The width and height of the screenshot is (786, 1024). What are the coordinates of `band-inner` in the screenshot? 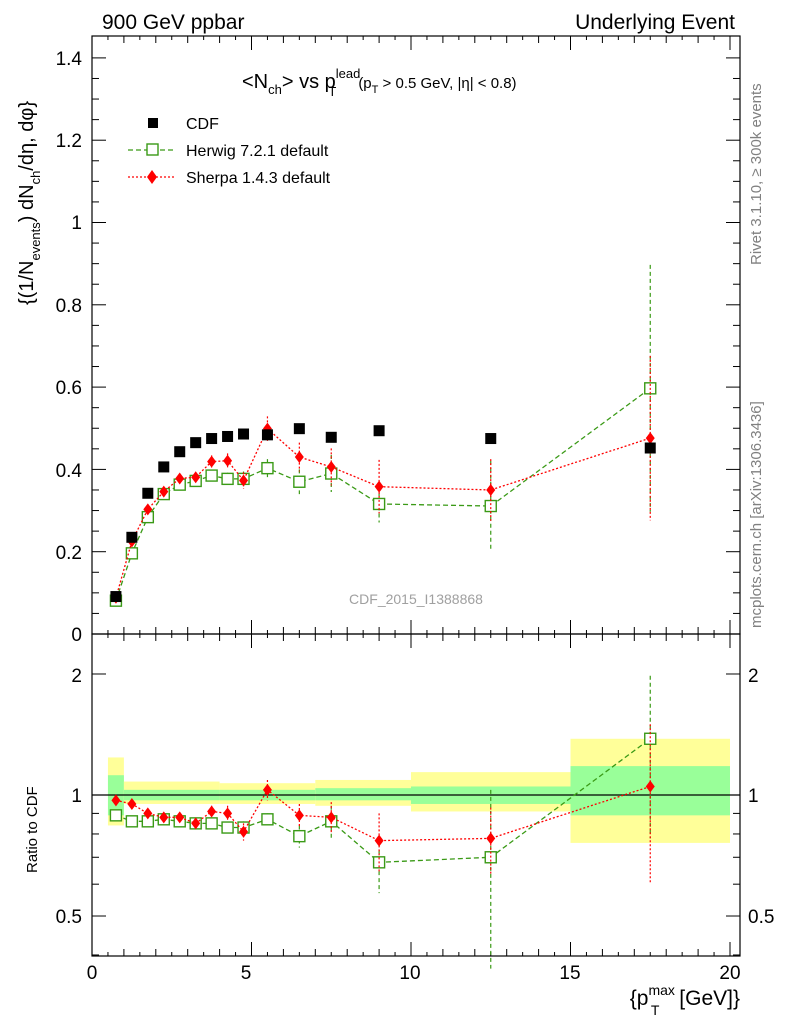 It's located at (363, 794).